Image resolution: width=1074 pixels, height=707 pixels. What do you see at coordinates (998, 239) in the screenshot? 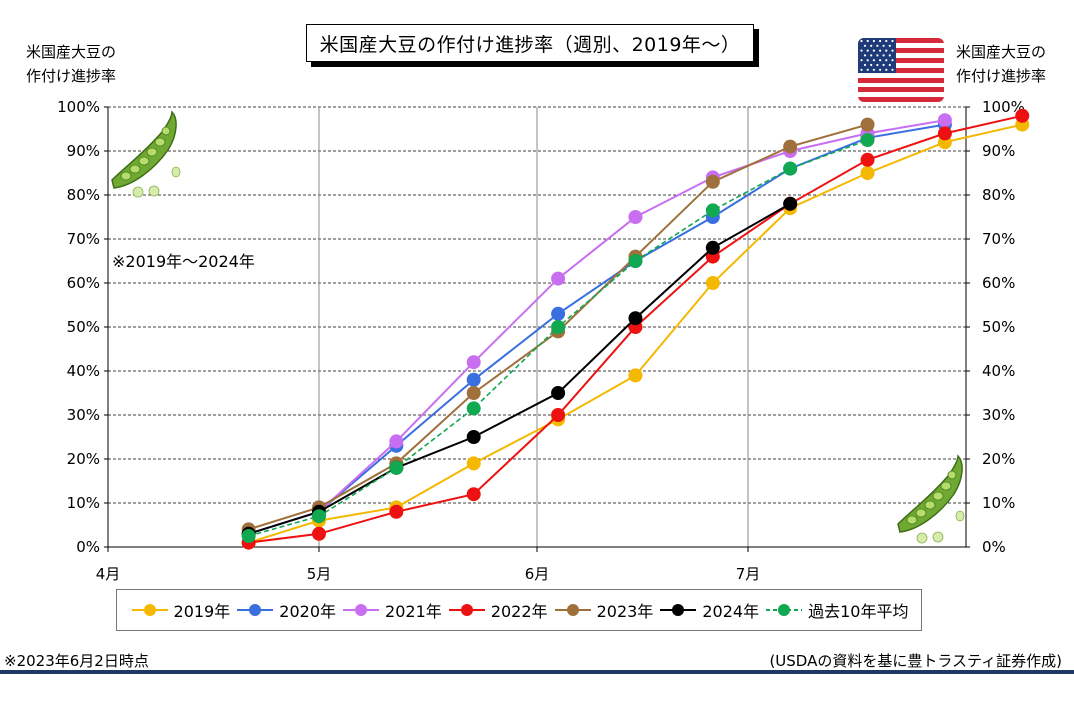
I see `y-tick-label-right: 70%` at bounding box center [998, 239].